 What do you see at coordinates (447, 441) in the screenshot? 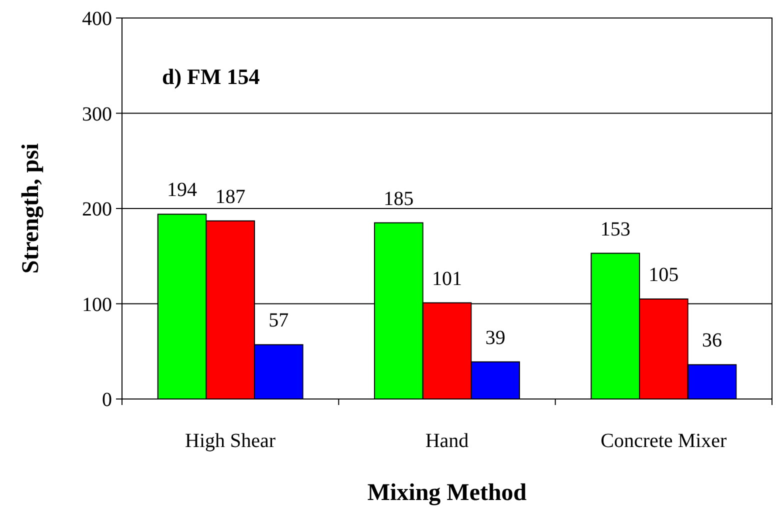
I see `x-tick-label: Hand` at bounding box center [447, 441].